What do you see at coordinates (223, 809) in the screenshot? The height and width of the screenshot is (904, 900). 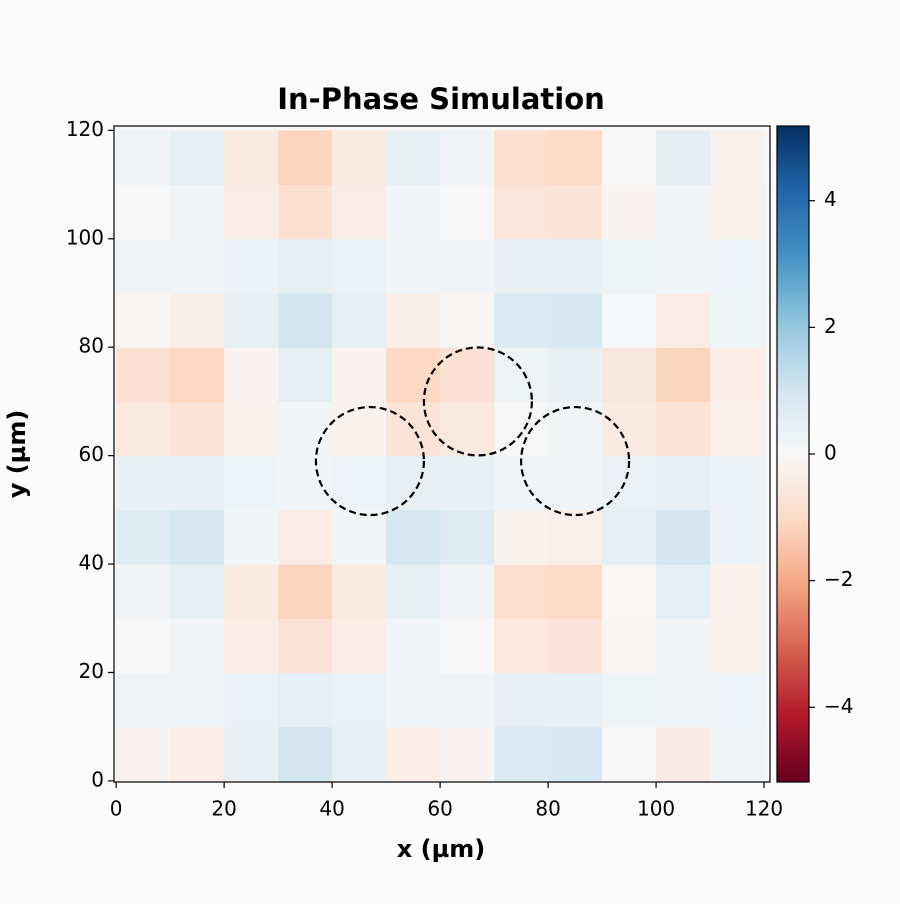 I see `x-tick-label: 20` at bounding box center [223, 809].